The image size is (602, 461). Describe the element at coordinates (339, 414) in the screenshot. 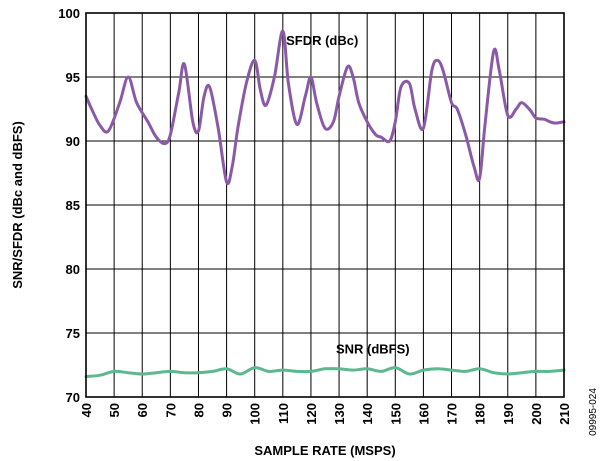

I see `x-tick-label: 130` at that location.